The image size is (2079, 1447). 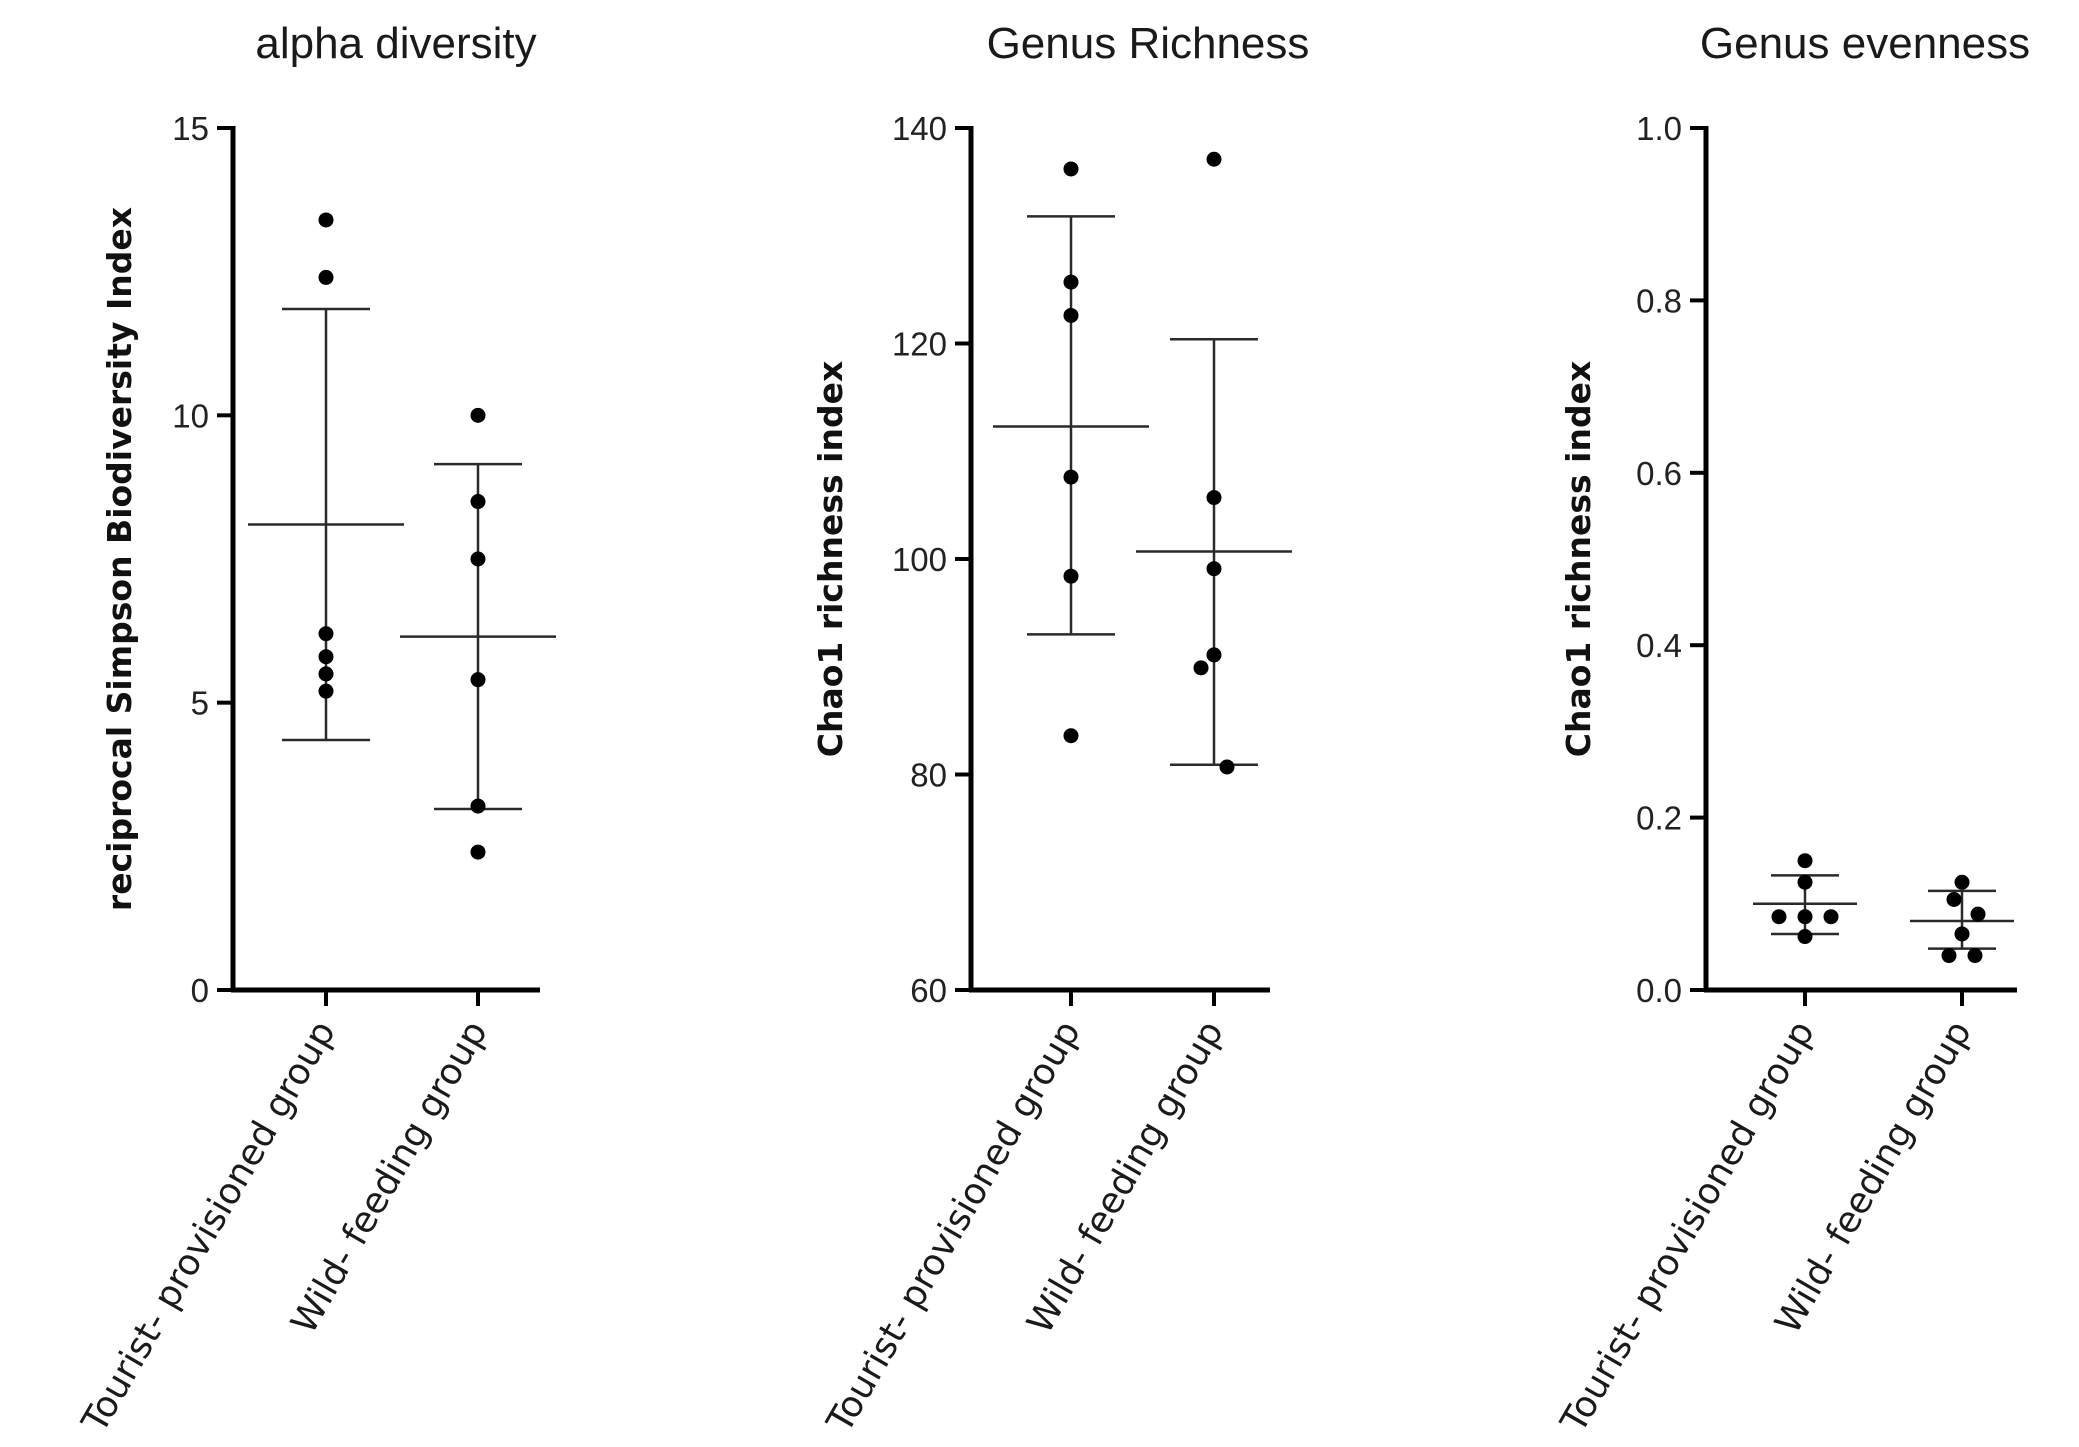 I want to click on chart-title: alpha diversity, so click(x=395, y=43).